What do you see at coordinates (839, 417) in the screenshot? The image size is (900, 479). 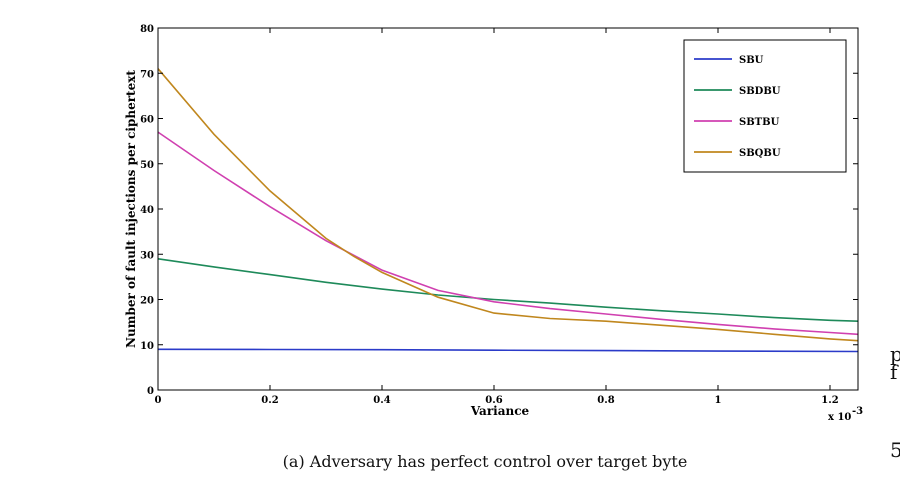 I see `x-axis-multiplier: x 10` at bounding box center [839, 417].